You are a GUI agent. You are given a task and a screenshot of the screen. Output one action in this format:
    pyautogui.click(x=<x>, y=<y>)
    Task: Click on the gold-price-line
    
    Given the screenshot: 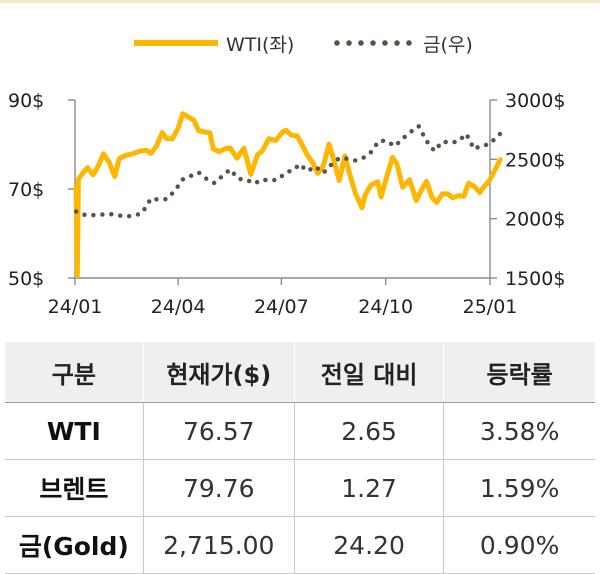 What is the action you would take?
    pyautogui.click(x=288, y=170)
    